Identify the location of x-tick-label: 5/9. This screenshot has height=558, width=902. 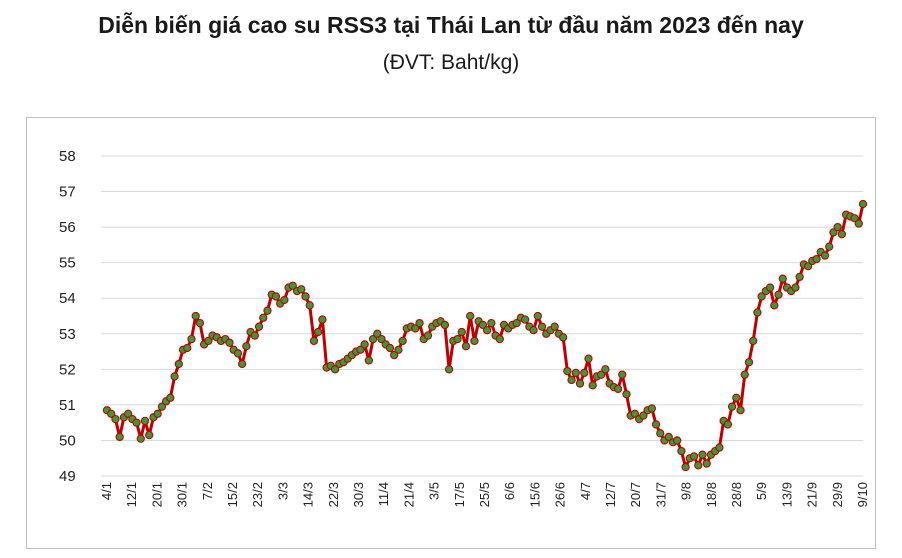
(761, 491).